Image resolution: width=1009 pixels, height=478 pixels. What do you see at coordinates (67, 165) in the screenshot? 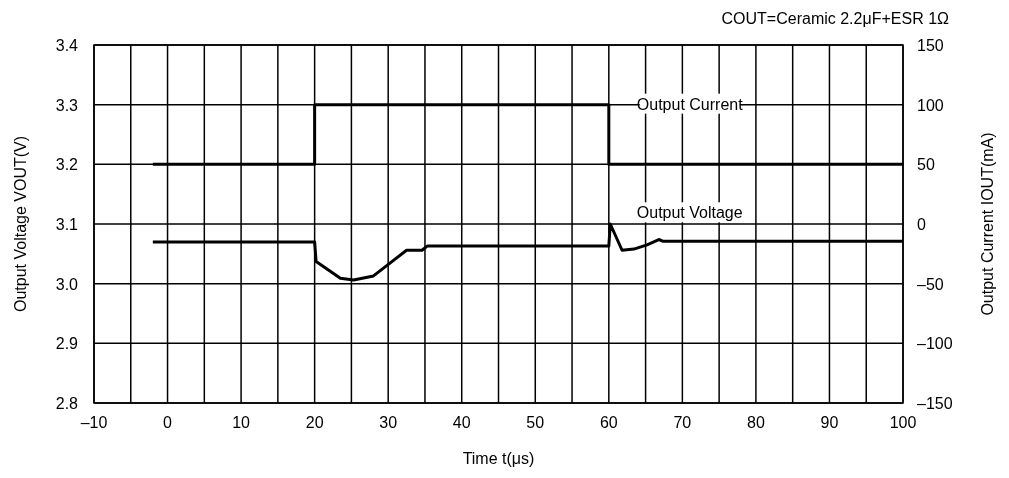
I see `y-tick-label: 3.2` at bounding box center [67, 165].